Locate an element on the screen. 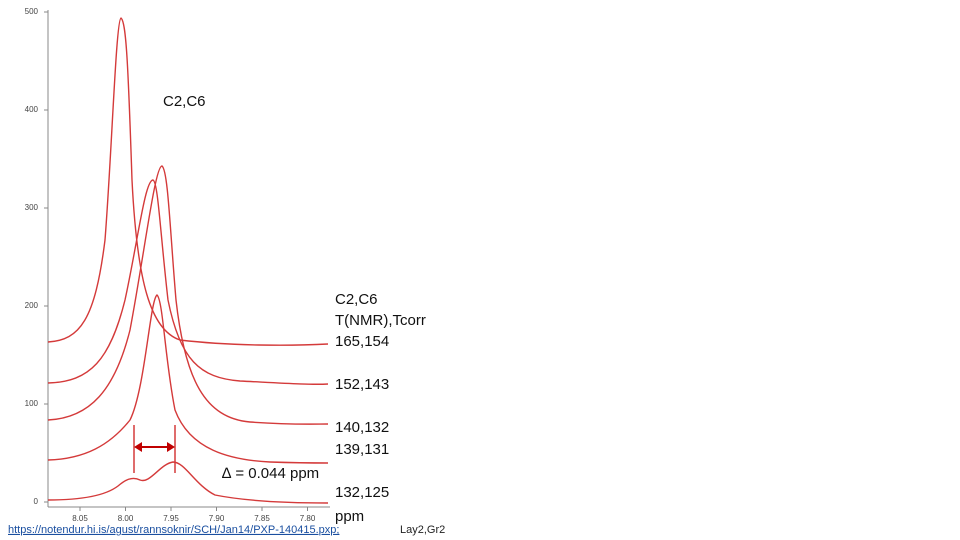 The width and height of the screenshot is (960, 540). x-tick-label: 7.95 is located at coordinates (171, 518).